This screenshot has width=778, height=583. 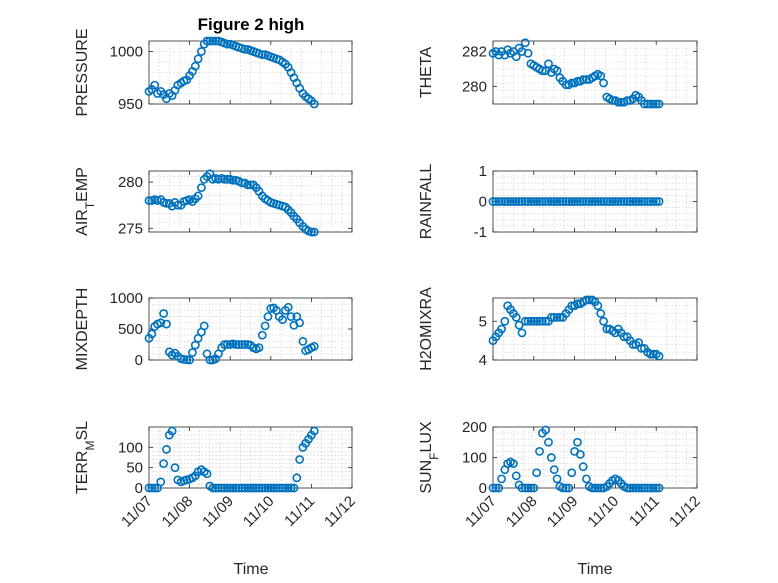 What do you see at coordinates (426, 202) in the screenshot?
I see `y-axis-label: RAINFALL` at bounding box center [426, 202].